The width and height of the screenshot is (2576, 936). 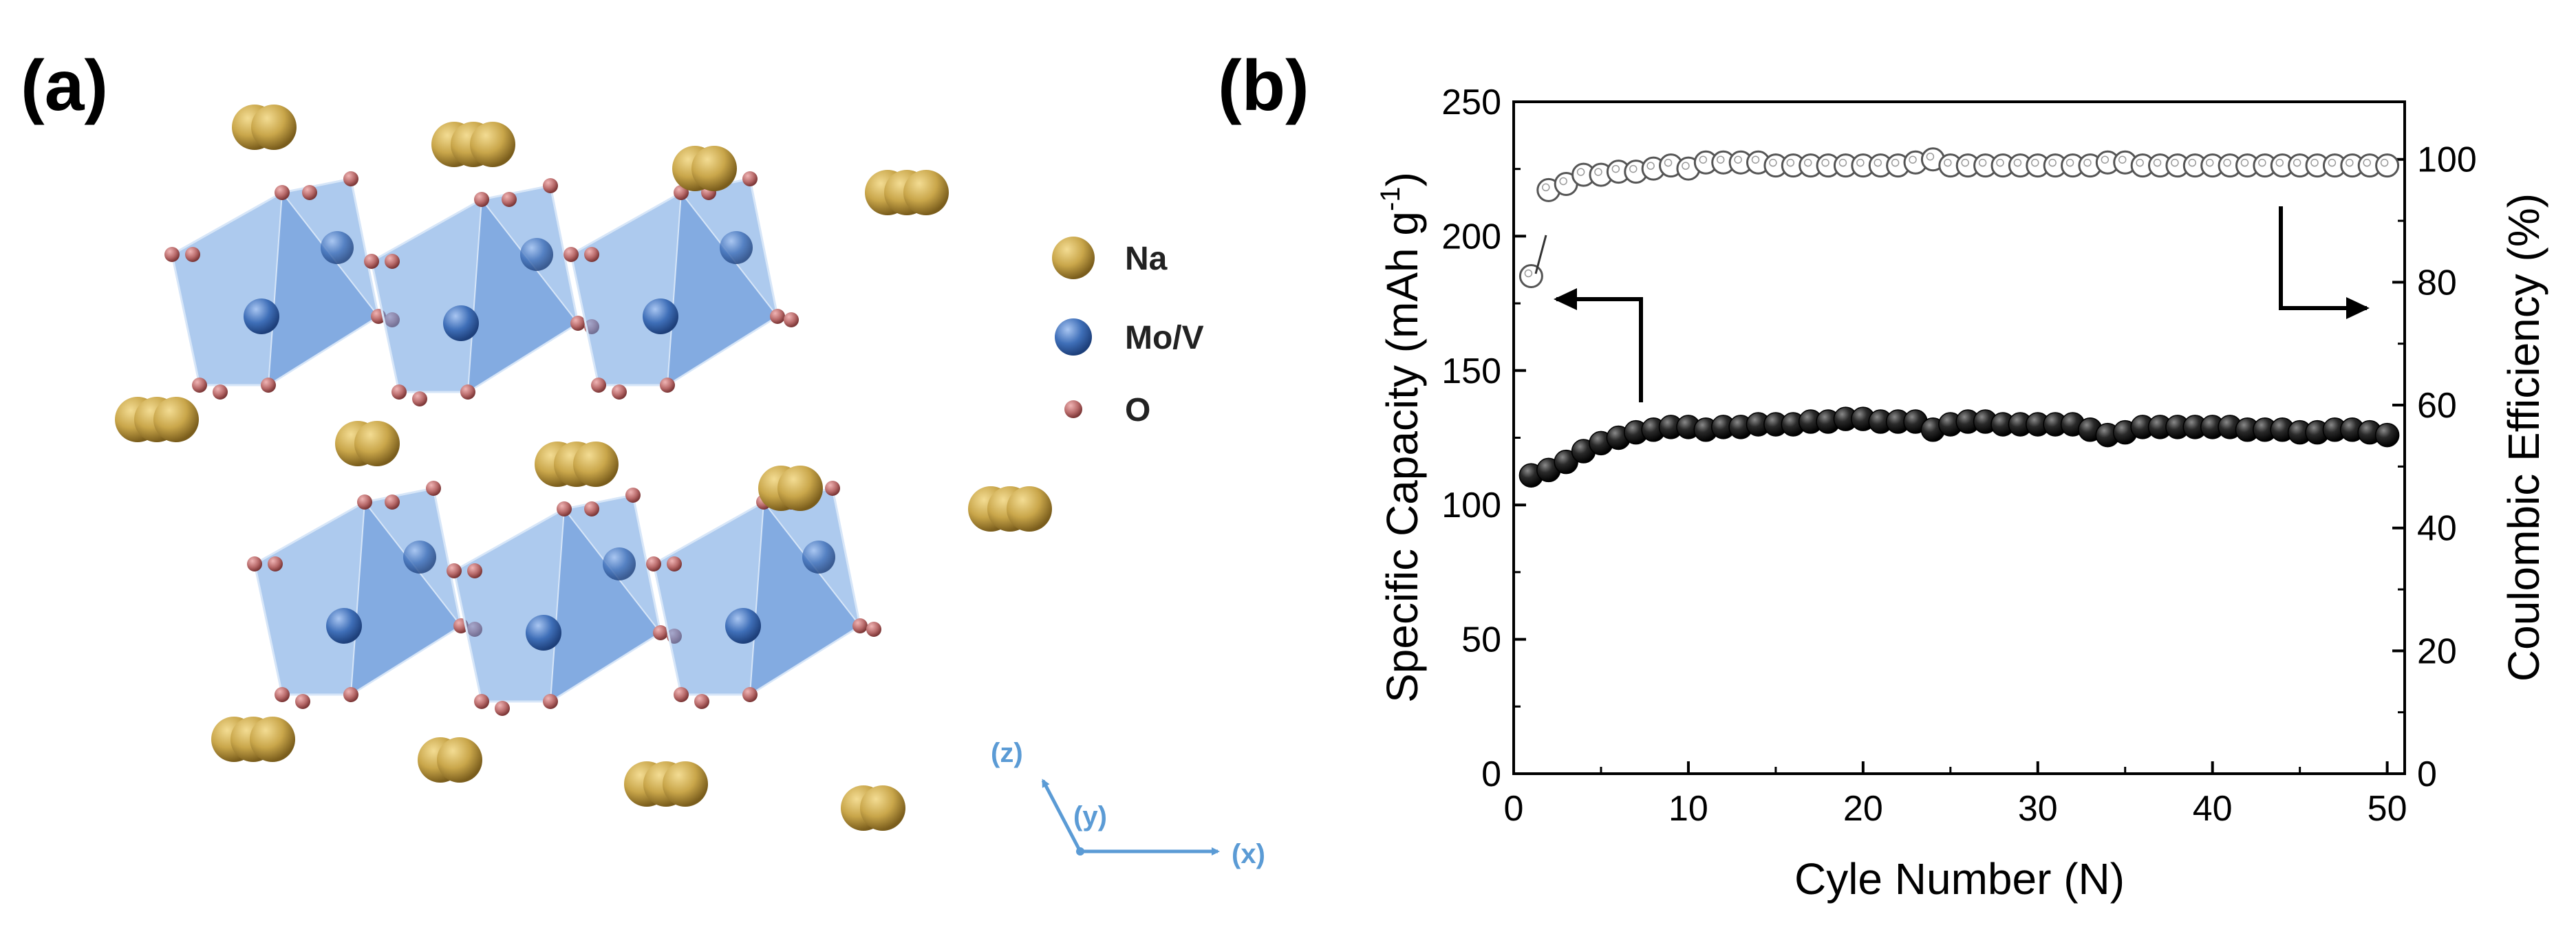 I want to click on y-right-tick-label: 100, so click(x=2447, y=160).